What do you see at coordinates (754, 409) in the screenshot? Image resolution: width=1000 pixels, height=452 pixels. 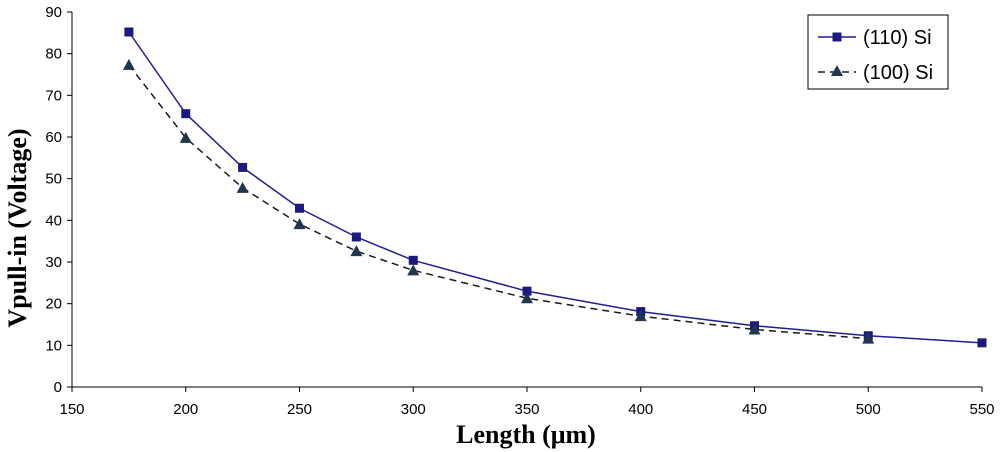 I see `x-tick-label: 450` at bounding box center [754, 409].